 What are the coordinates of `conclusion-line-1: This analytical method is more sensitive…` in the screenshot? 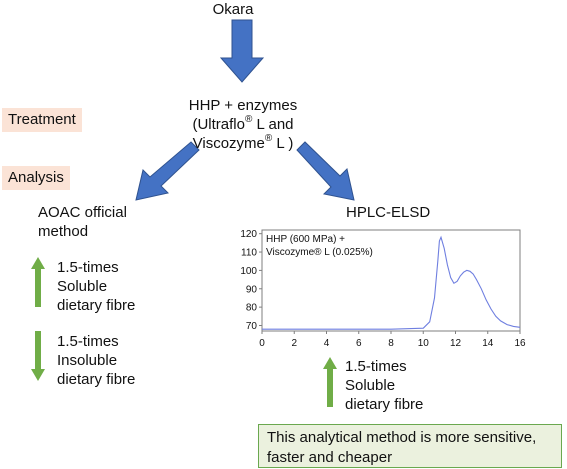 It's located at (402, 437).